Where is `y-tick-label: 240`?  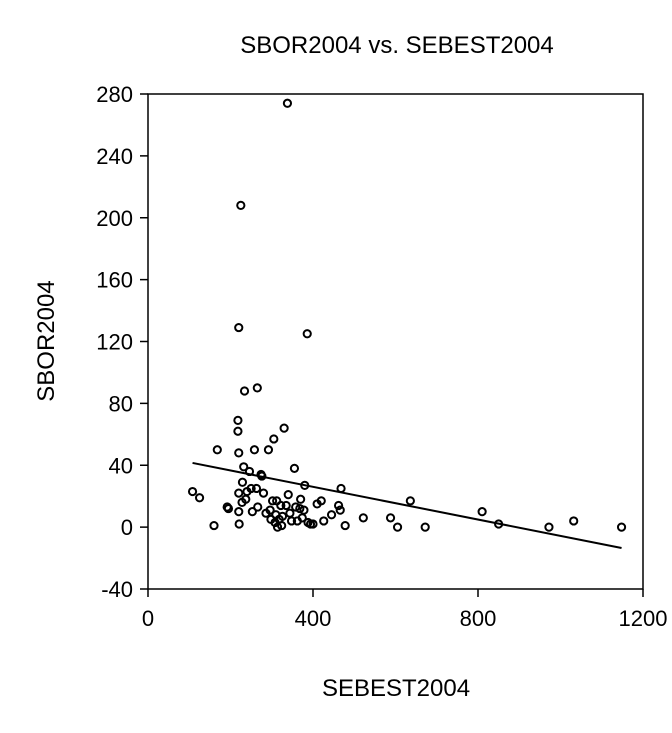 y-tick-label: 240 is located at coordinates (114, 156).